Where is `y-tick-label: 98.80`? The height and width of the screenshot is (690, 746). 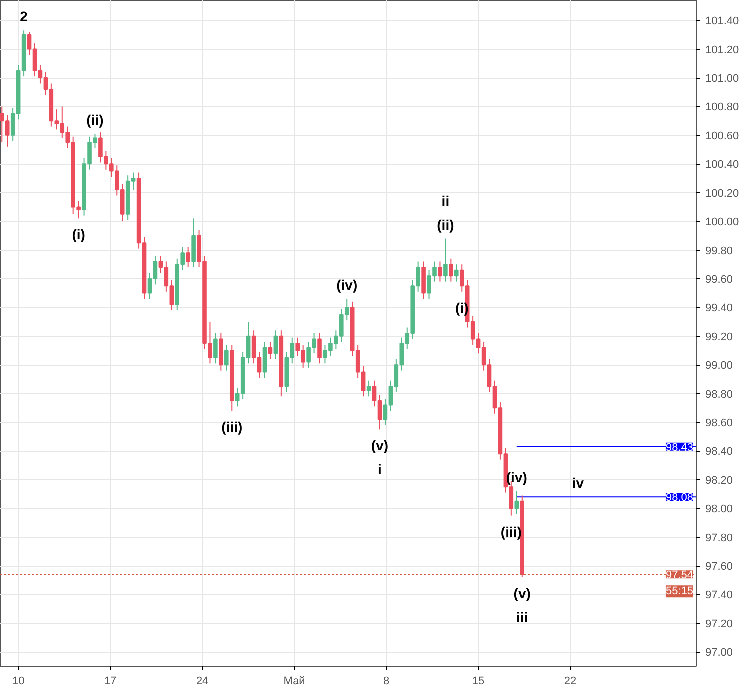 y-tick-label: 98.80 is located at coordinates (720, 394).